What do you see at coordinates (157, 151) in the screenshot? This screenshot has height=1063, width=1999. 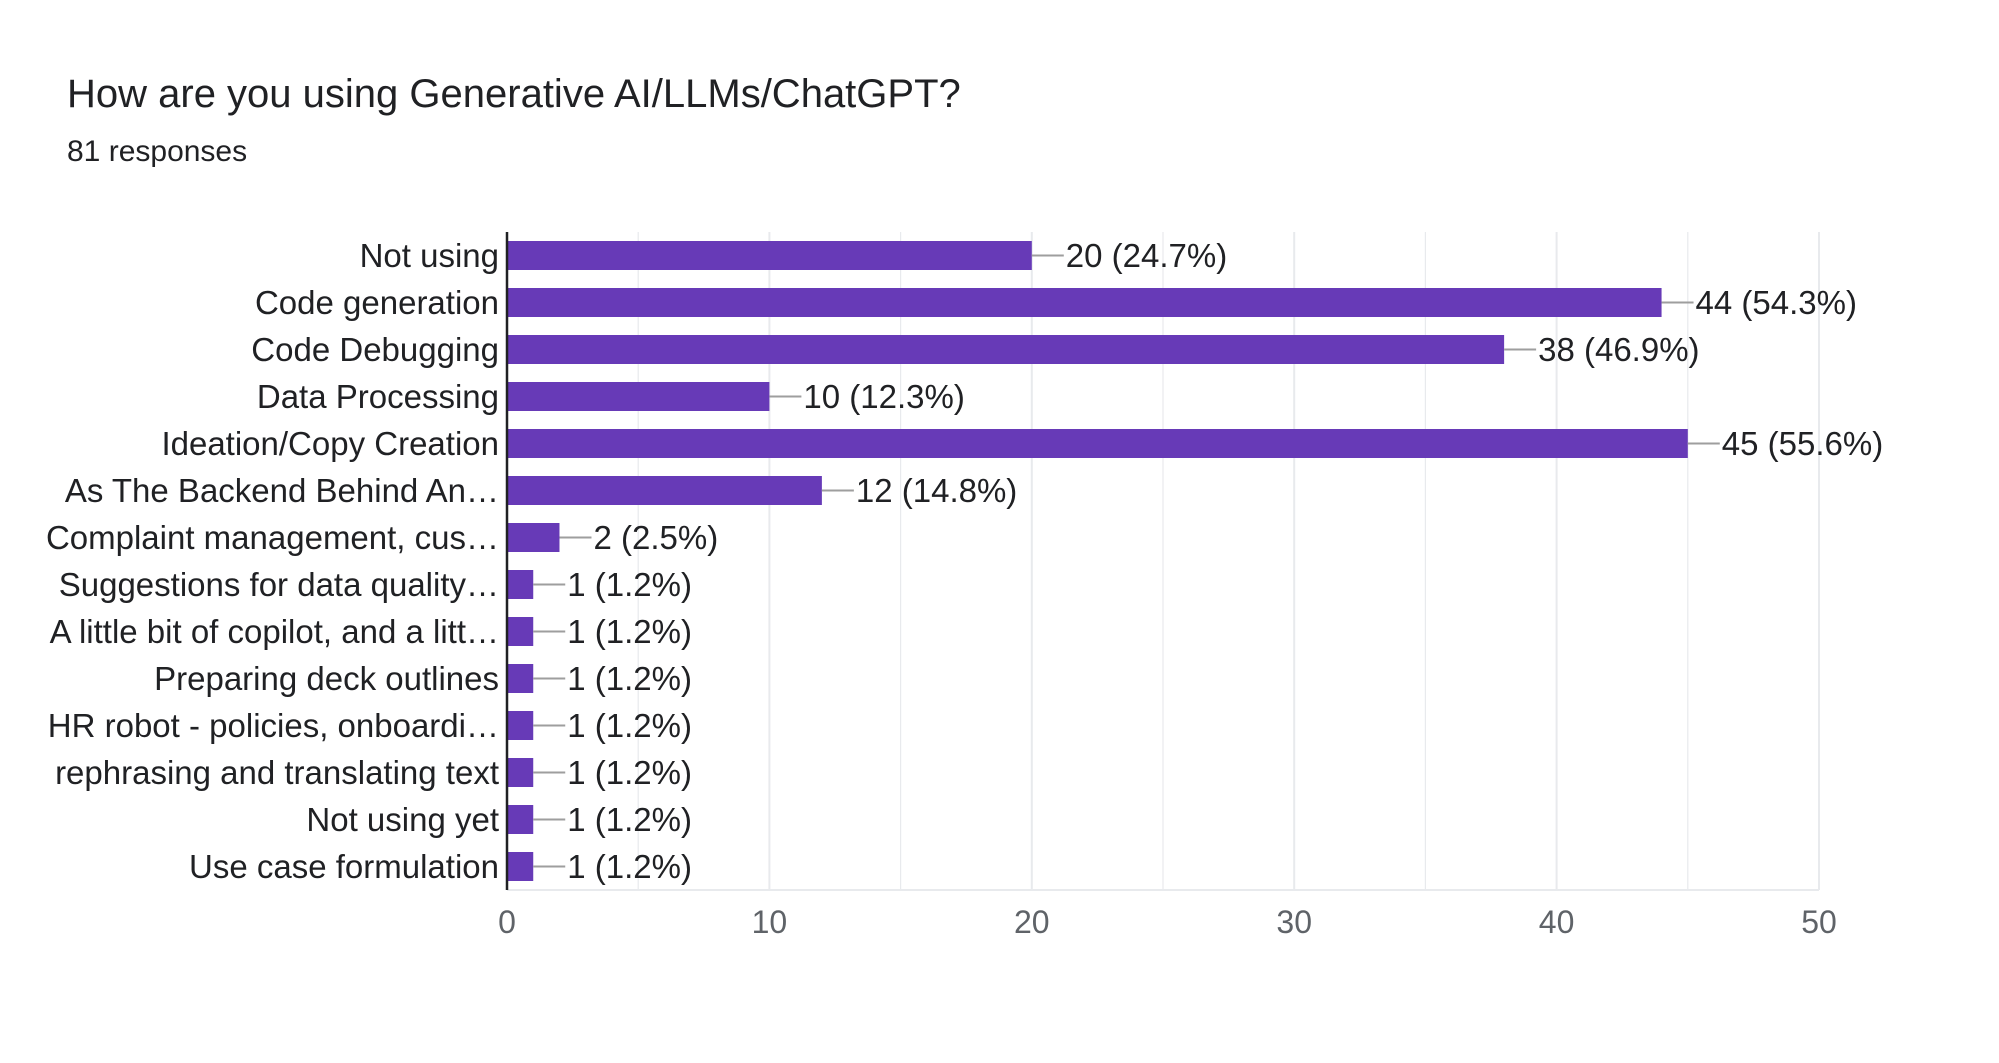 I see `response-count: 81 responses` at bounding box center [157, 151].